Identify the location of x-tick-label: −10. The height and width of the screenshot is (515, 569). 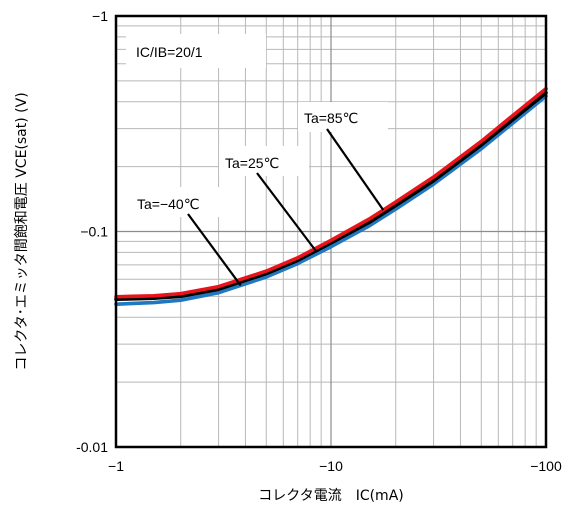
(331, 466).